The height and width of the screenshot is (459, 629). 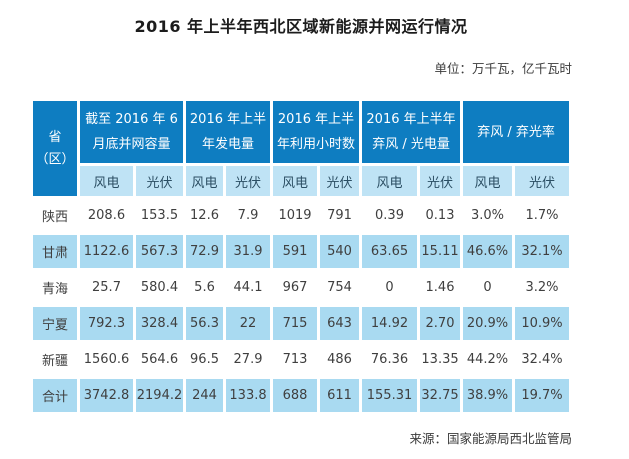 I want to click on sub-header-row: 风电 光伏 风电 光伏 风电 光伏 风电 光伏 风电 光伏, so click(x=301, y=181).